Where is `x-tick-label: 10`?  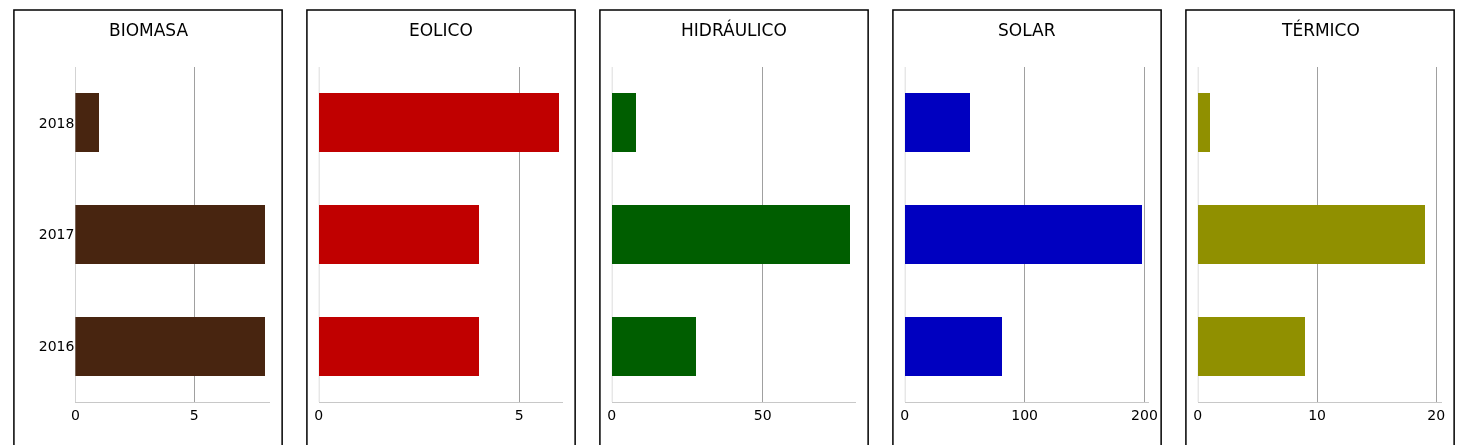
x-tick-label: 10 is located at coordinates (1317, 414).